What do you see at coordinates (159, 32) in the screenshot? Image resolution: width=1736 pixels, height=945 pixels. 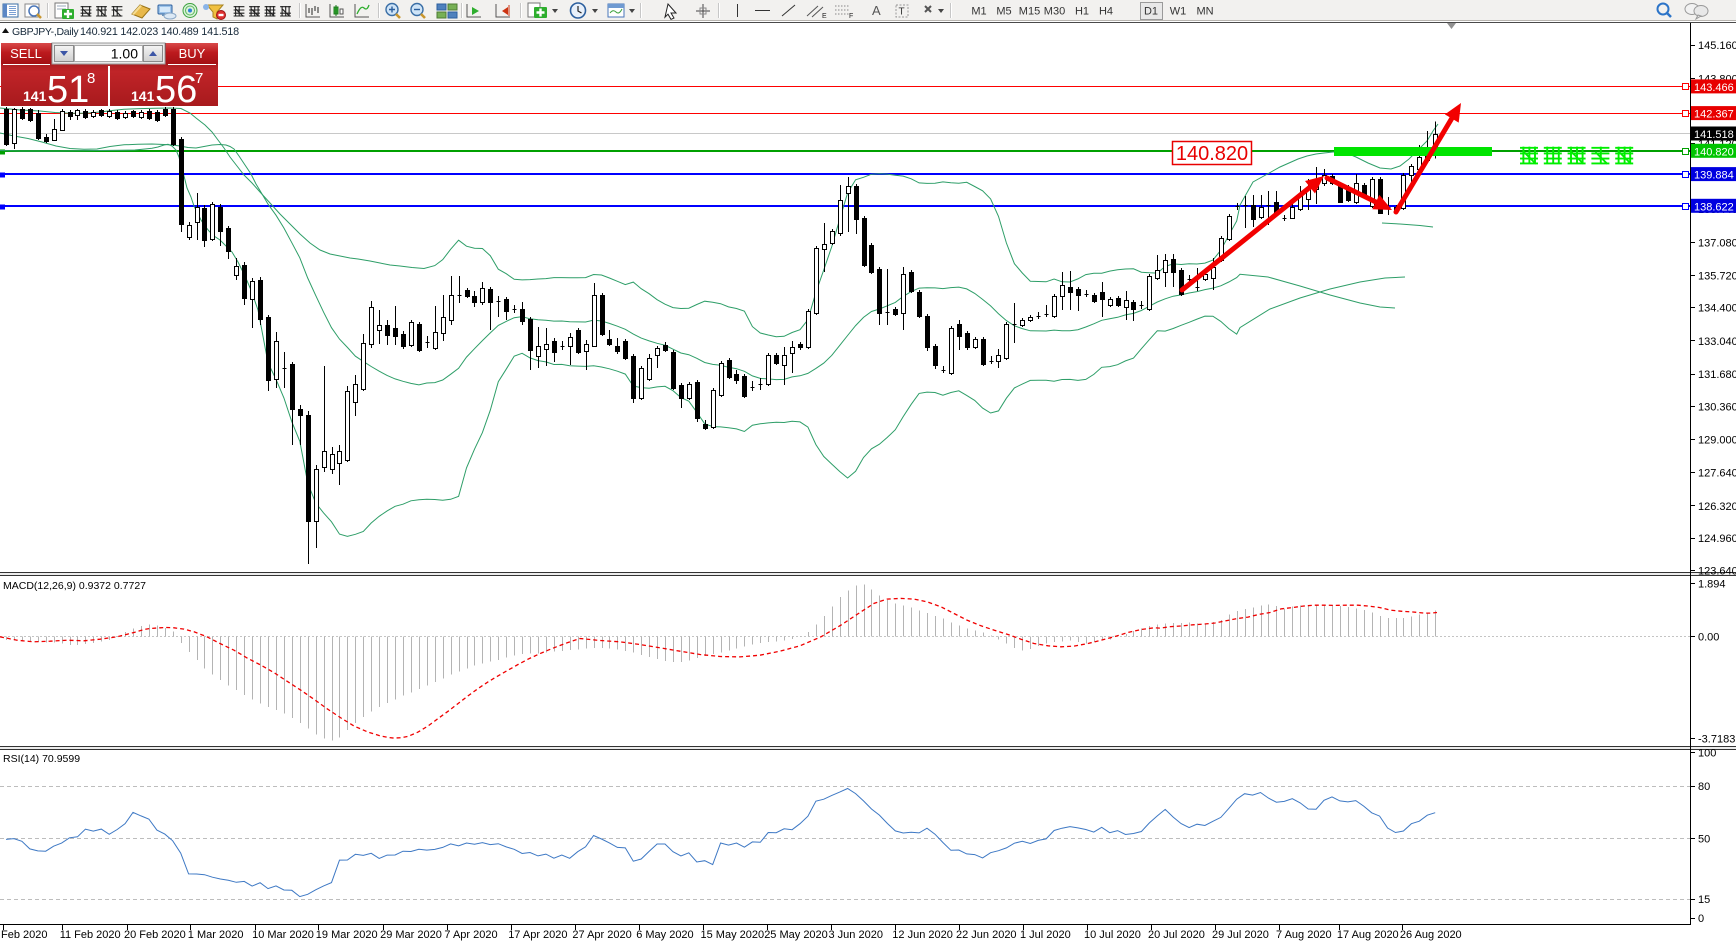 I see `svg-text:140.921 142.023 140.489 141.51: 140.921 142.023 140.489 141.518` at bounding box center [159, 32].